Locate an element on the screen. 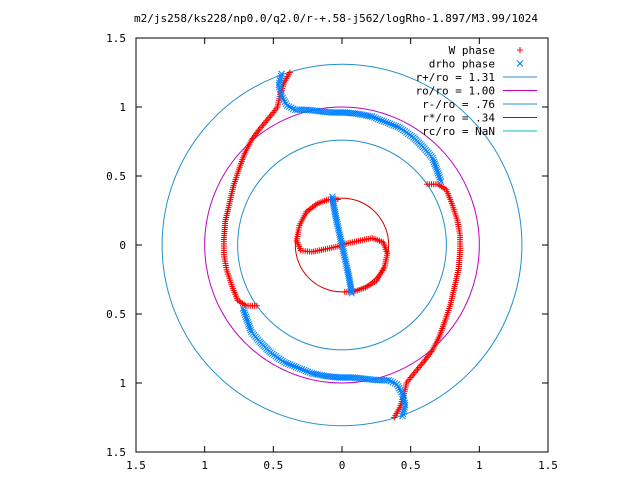 This screenshot has height=480, width=640. legend-label: r-/ro = .76 is located at coordinates (458, 104).